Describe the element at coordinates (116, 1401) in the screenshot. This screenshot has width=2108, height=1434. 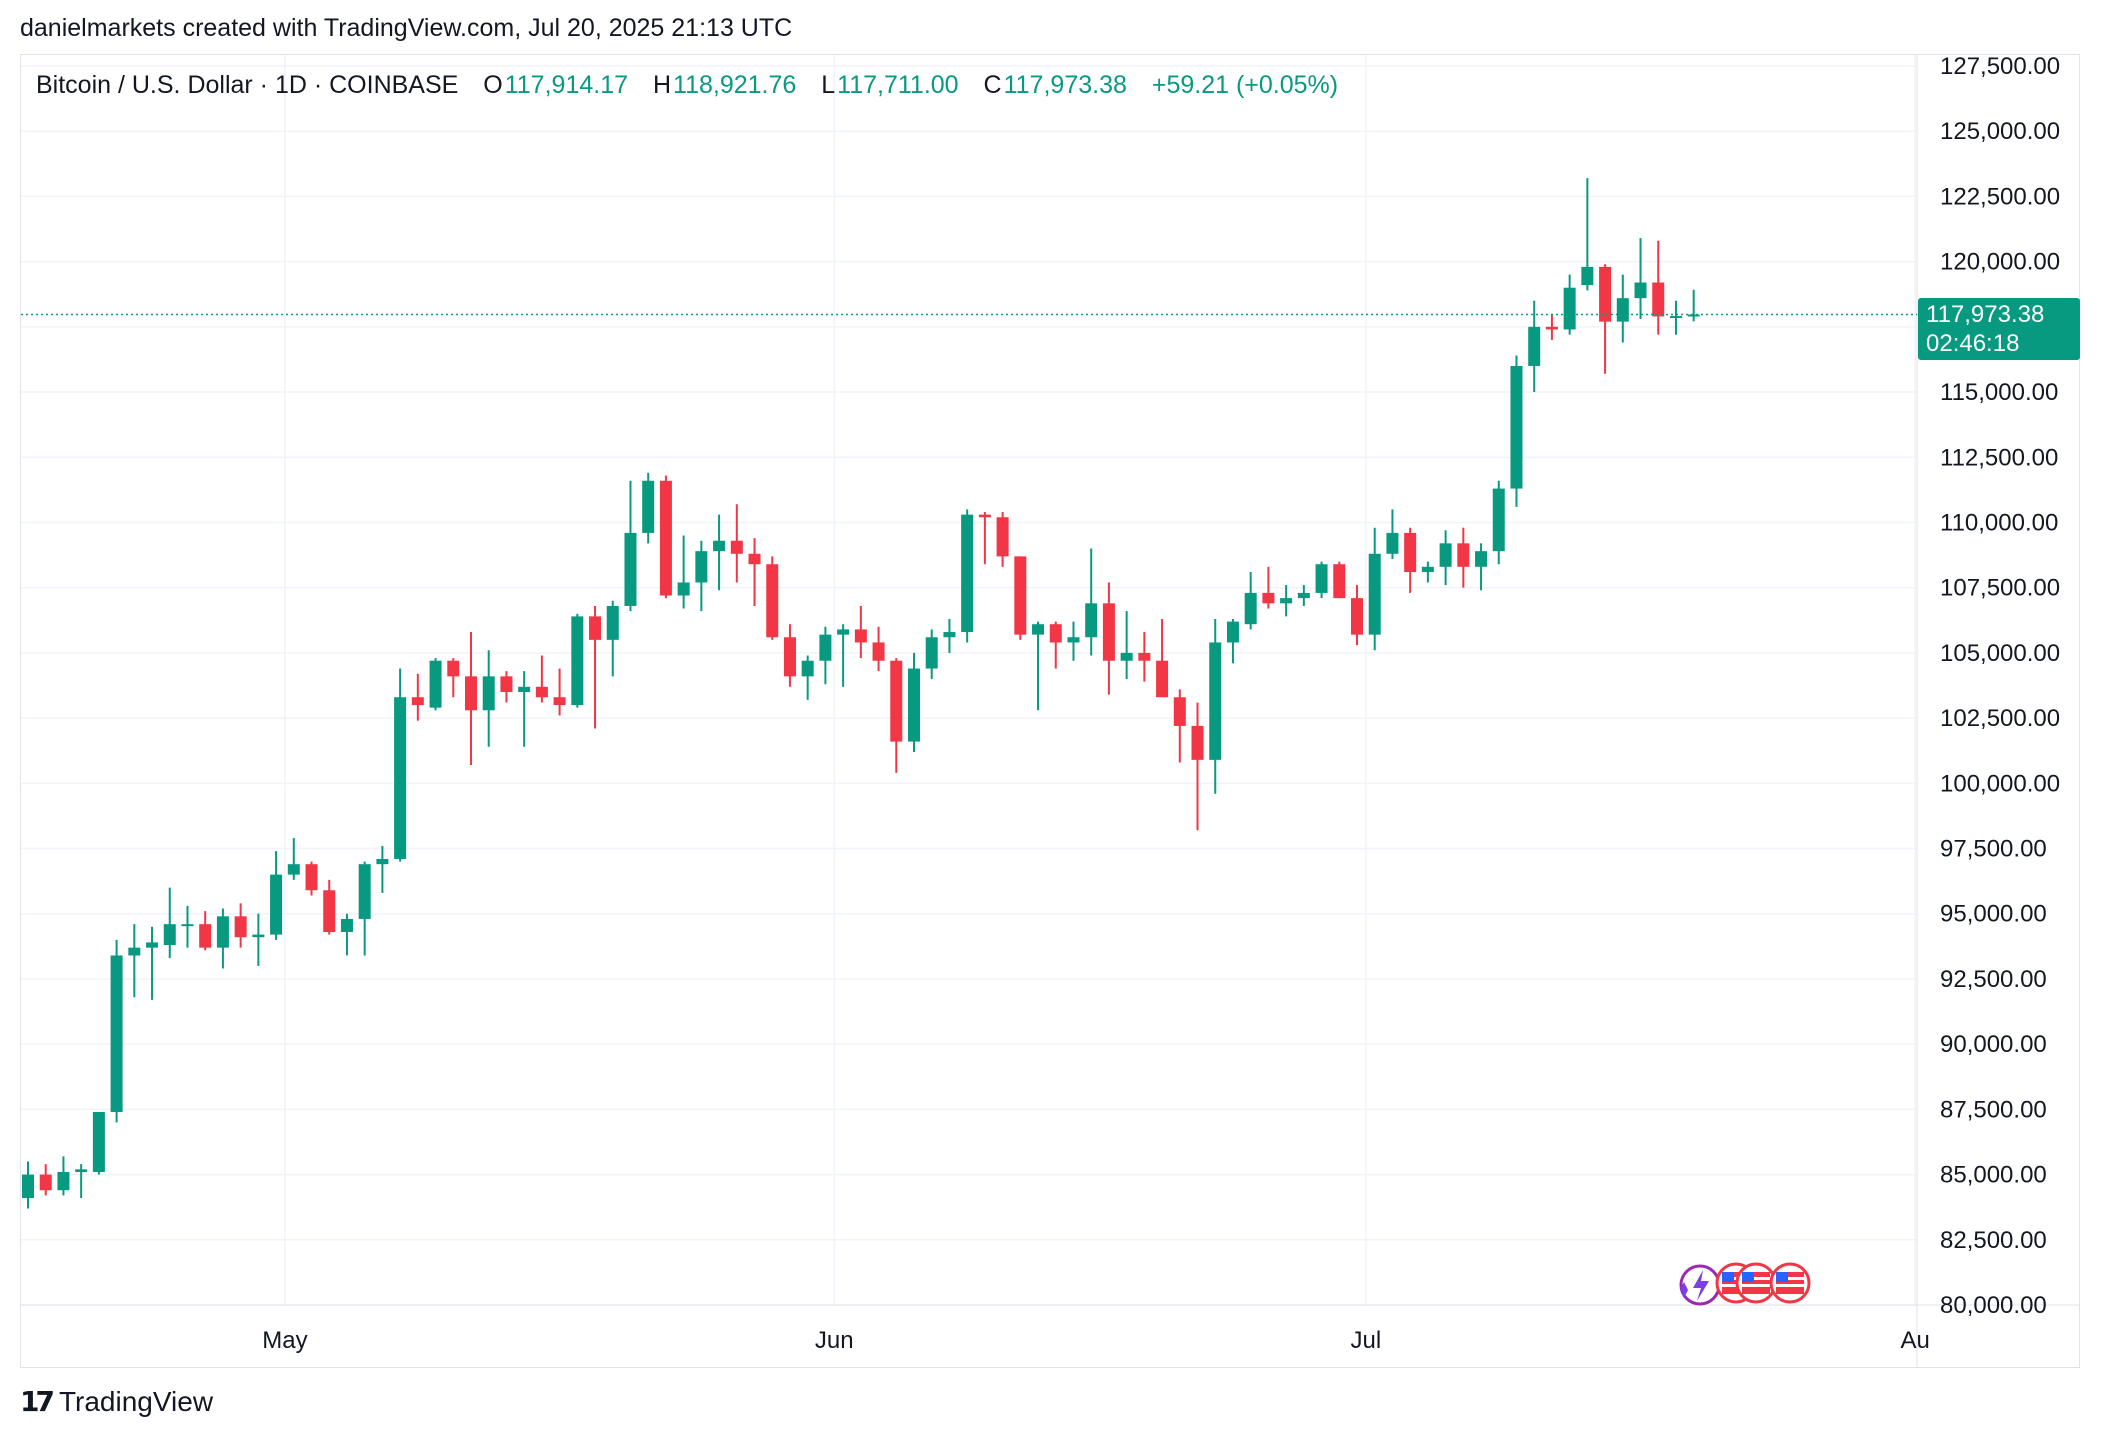
I see `tradingview-logo: 17 TradingView` at that location.